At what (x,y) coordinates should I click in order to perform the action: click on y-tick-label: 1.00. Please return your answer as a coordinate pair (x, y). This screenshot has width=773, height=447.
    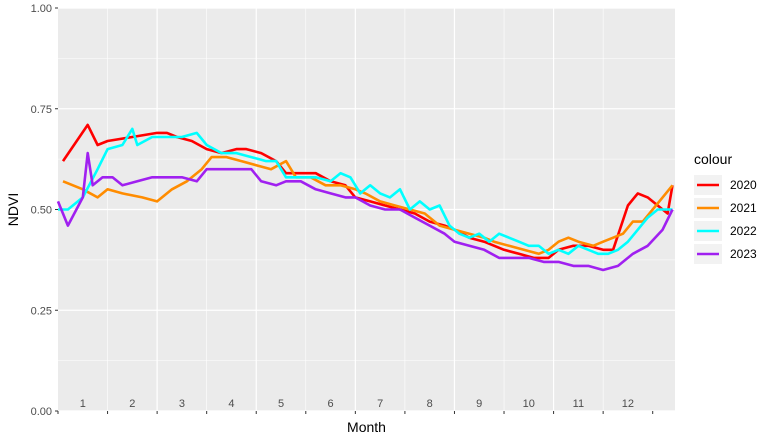
    Looking at the image, I should click on (41, 9).